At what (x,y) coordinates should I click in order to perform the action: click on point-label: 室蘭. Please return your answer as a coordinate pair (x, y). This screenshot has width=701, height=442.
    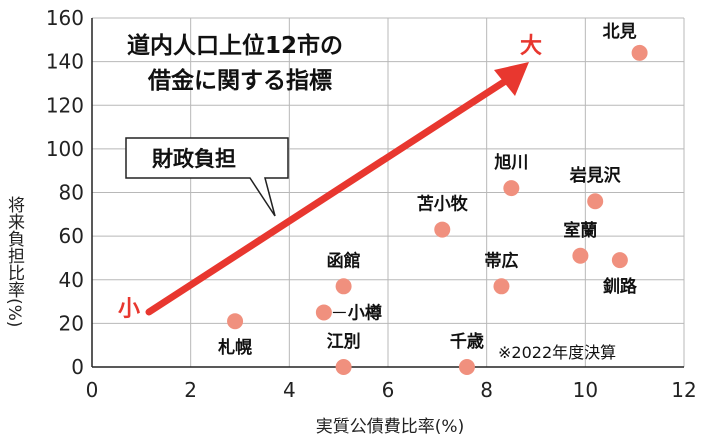
    Looking at the image, I should click on (580, 230).